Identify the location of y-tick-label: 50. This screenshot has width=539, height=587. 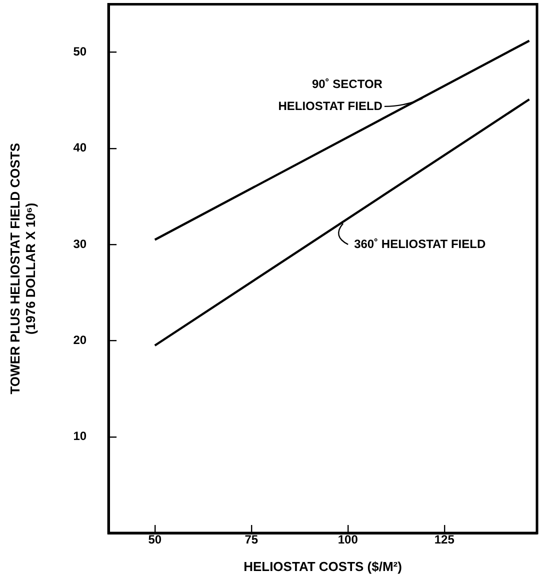
(80, 51).